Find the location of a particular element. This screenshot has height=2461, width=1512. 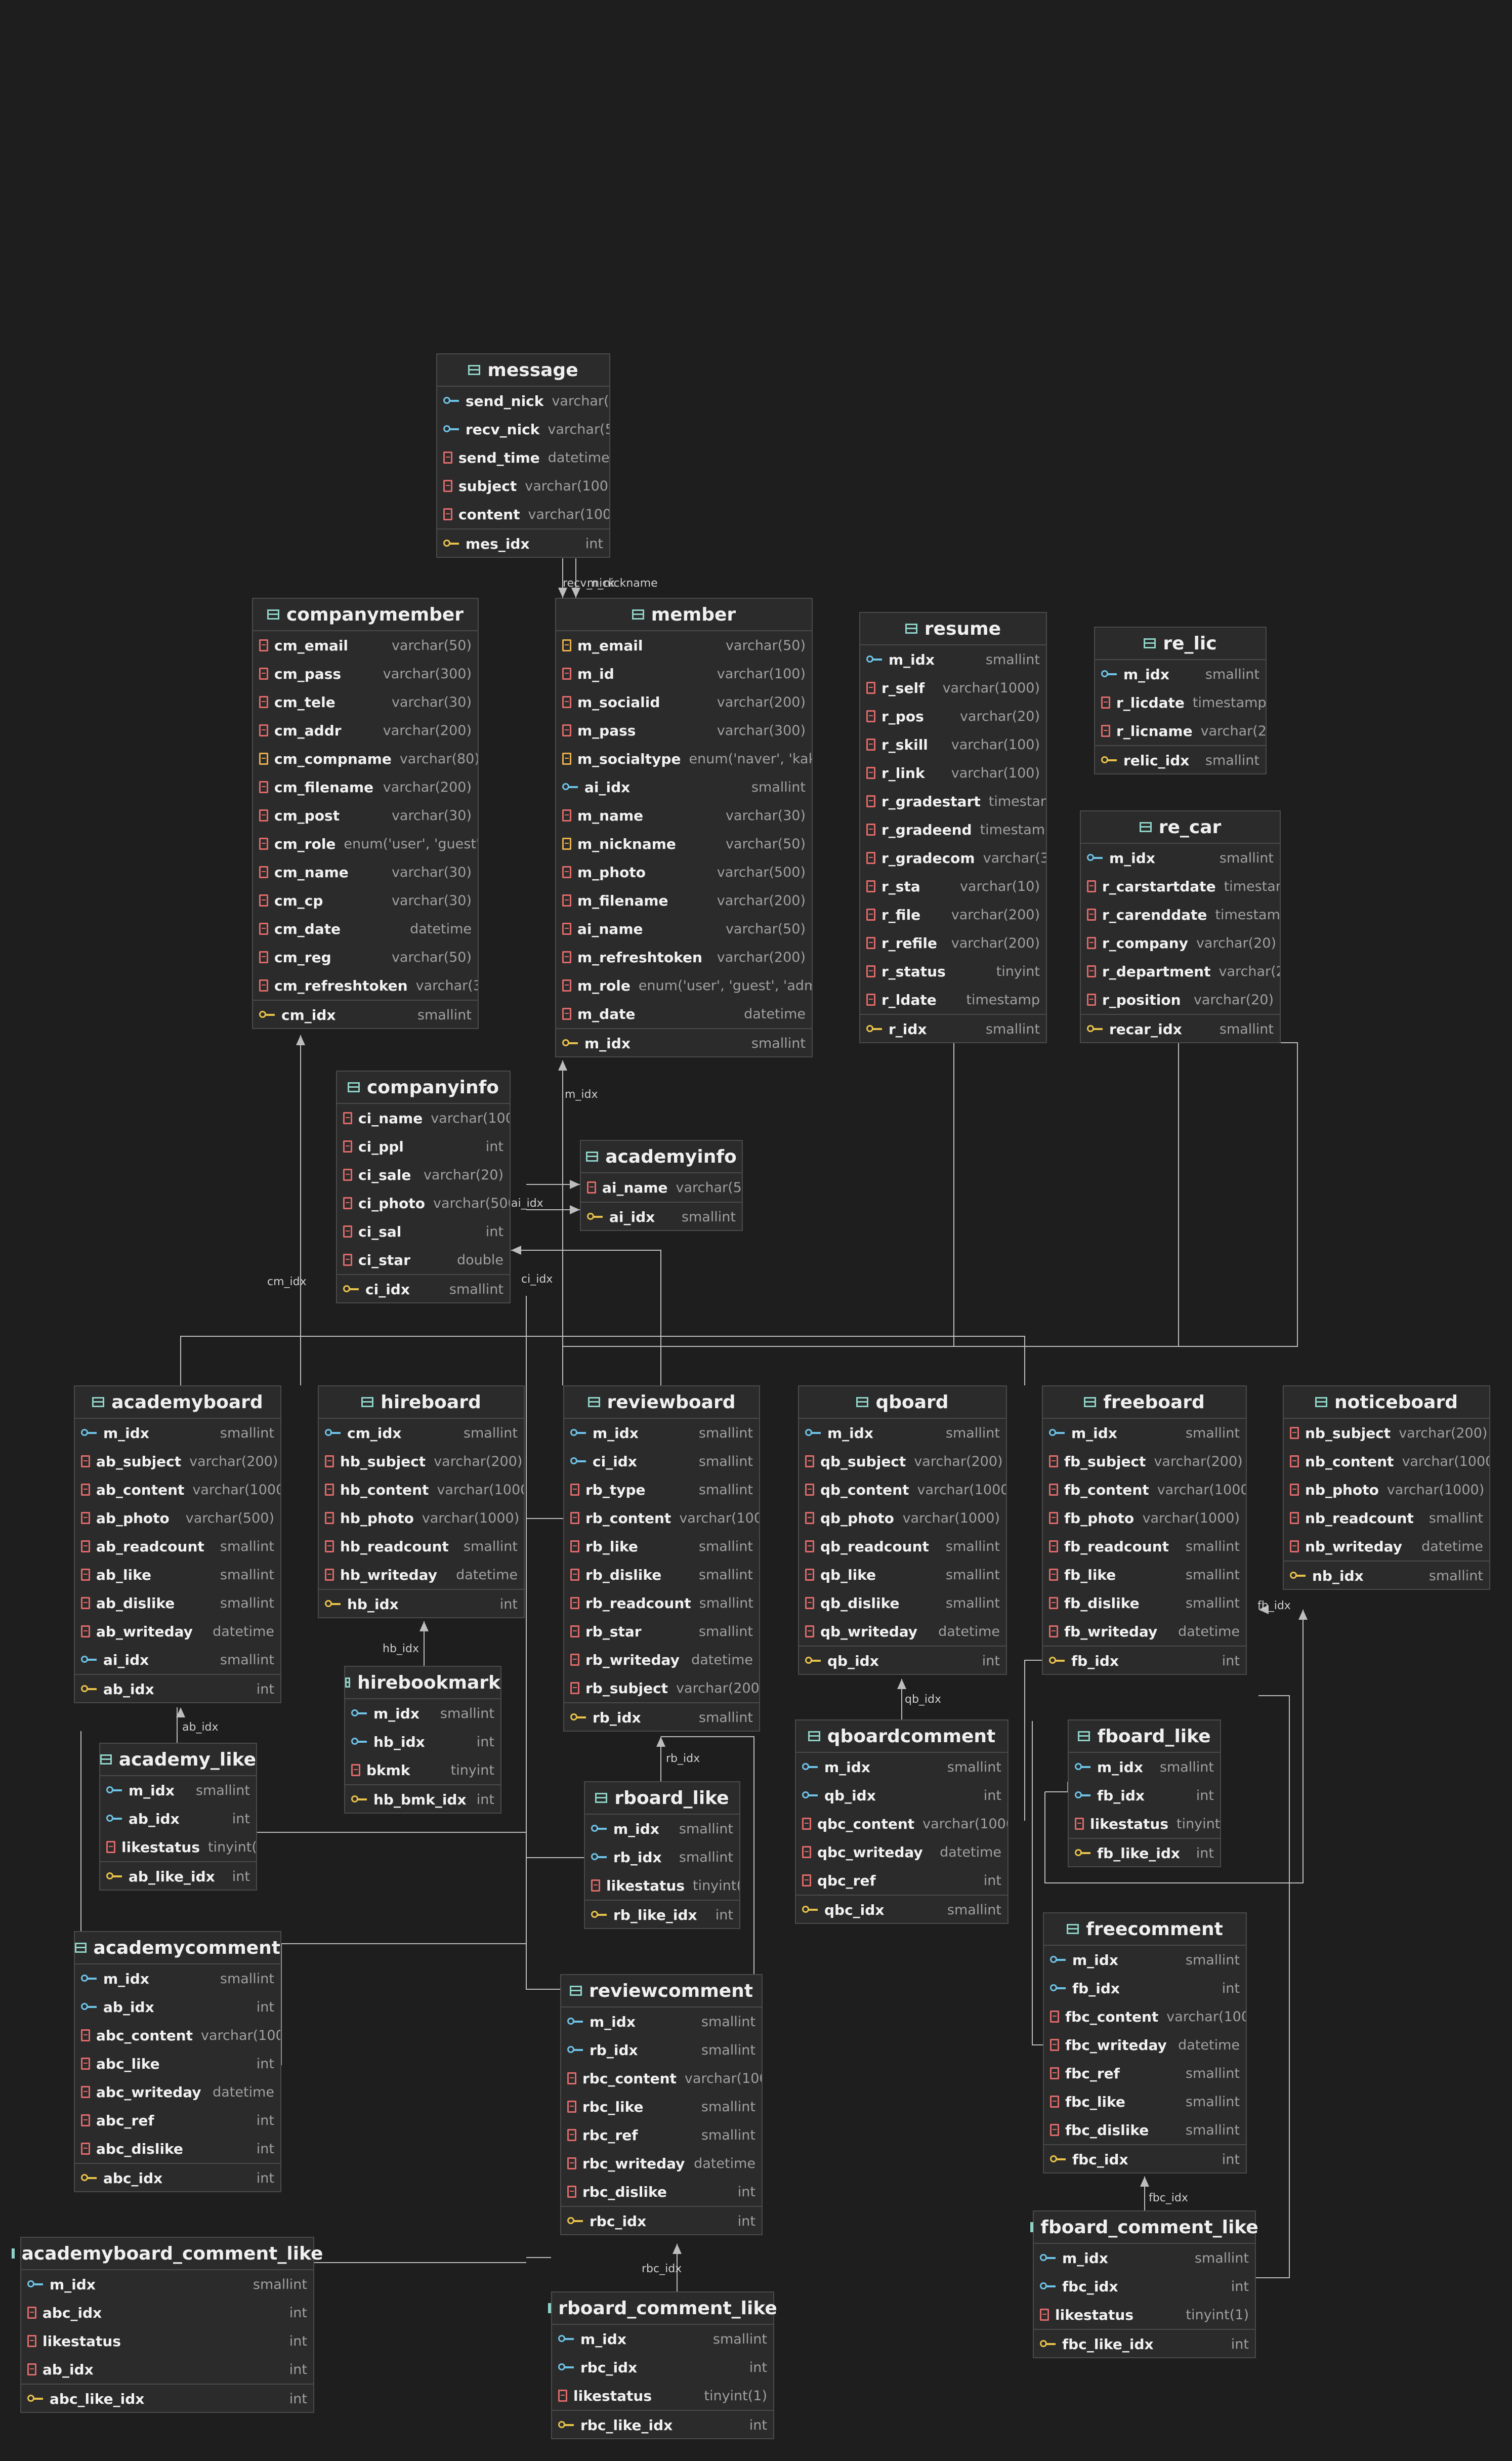

field-row: fb_subject varchar(200) is located at coordinates (1144, 1461).